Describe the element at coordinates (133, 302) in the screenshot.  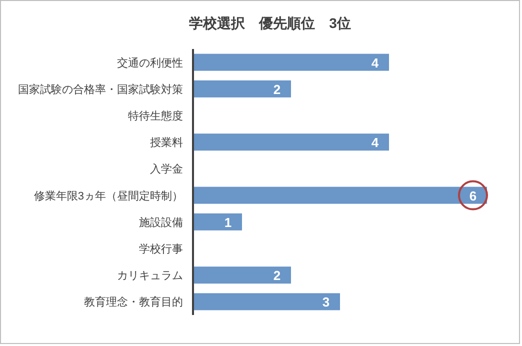
I see `y-tick-label: 教育理念・教育目的` at that location.